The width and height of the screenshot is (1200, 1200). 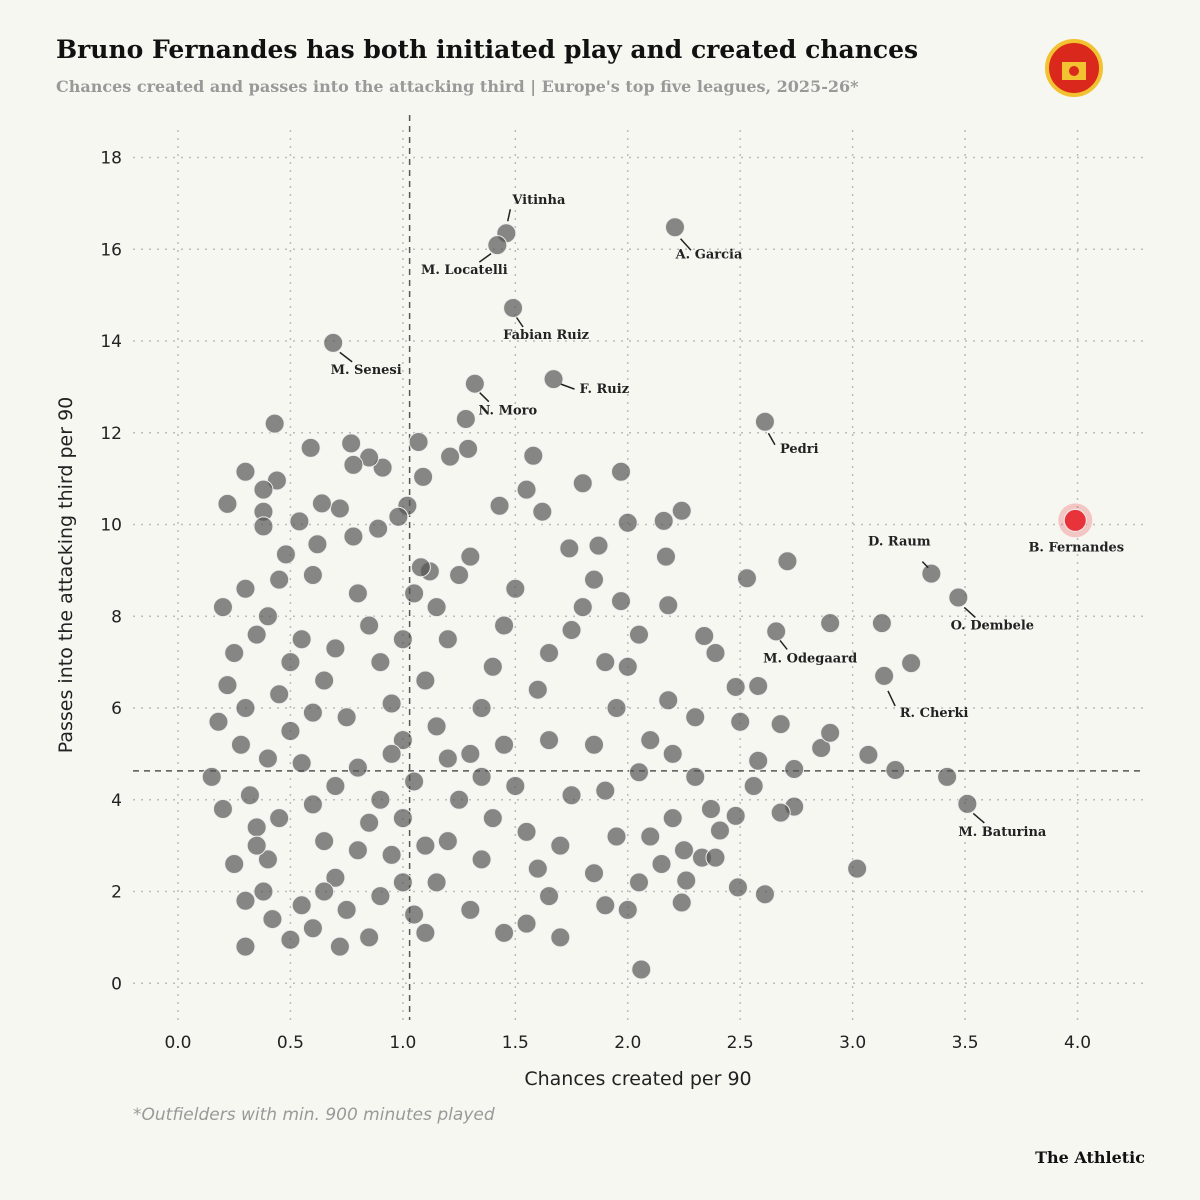 What do you see at coordinates (740, 1043) in the screenshot?
I see `x-tick-label: 2.5` at bounding box center [740, 1043].